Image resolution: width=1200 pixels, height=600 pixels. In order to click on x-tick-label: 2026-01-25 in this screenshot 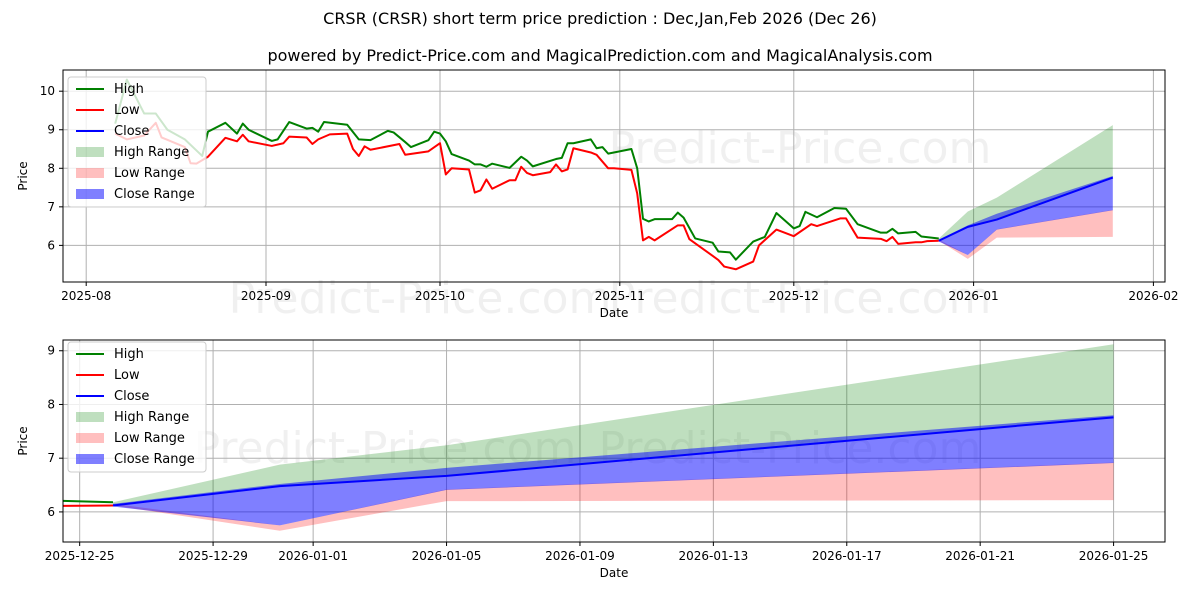, I will do `click(1114, 556)`.